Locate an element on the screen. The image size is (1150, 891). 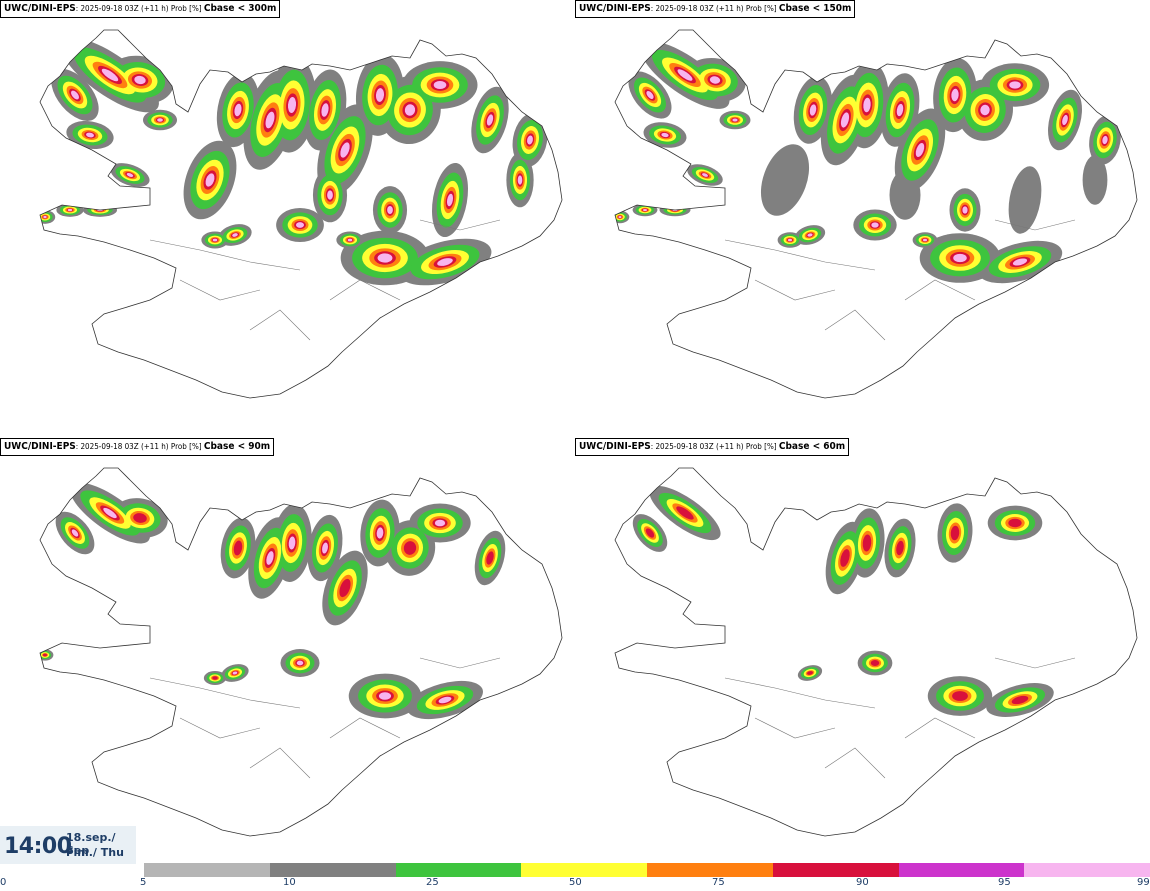
legend-tick-label: 50 is located at coordinates (575, 882).